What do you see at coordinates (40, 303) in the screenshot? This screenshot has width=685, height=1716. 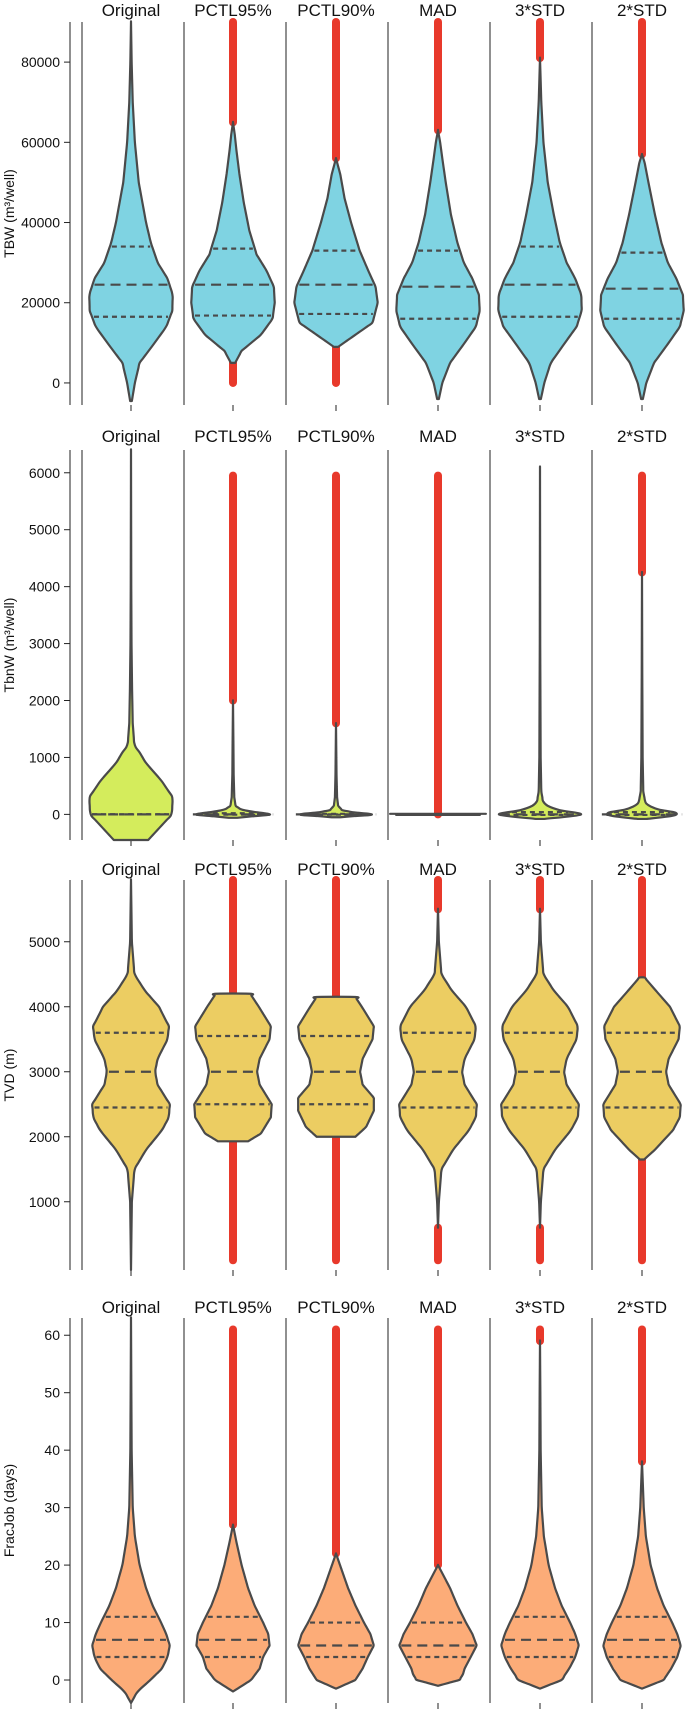 I see `y-tick-label: 20000` at bounding box center [40, 303].